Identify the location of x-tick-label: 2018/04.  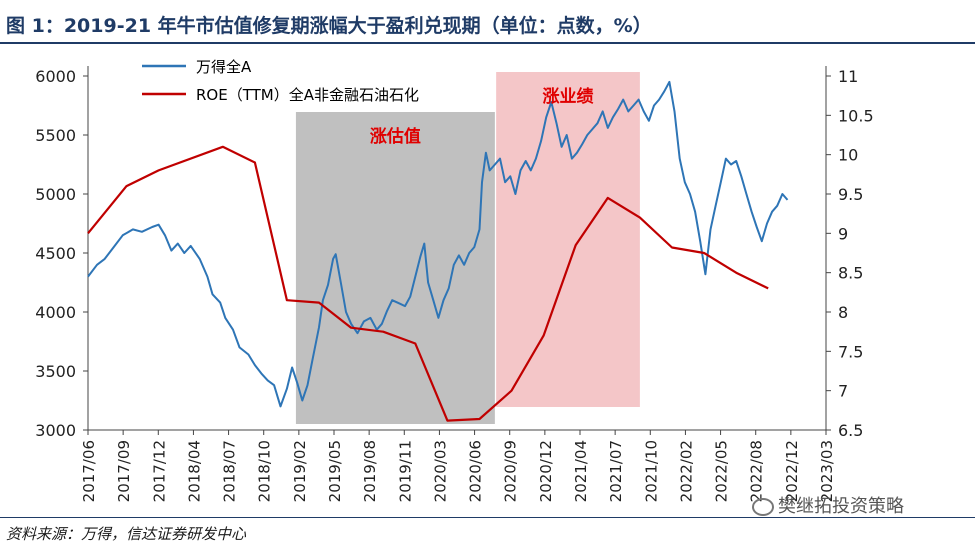
(194, 471).